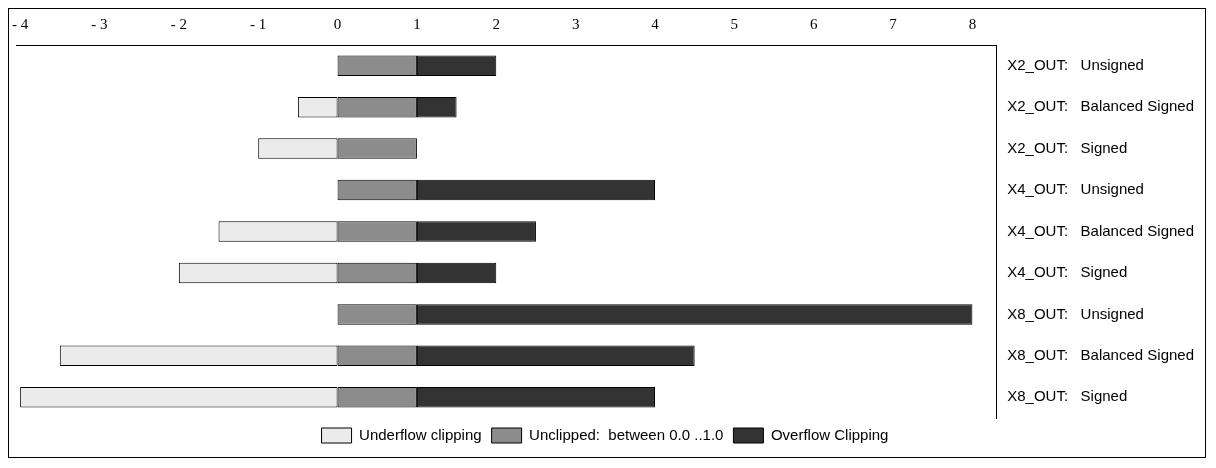 This screenshot has height=468, width=1216. Describe the element at coordinates (417, 23) in the screenshot. I see `x-tick-label: 1` at that location.